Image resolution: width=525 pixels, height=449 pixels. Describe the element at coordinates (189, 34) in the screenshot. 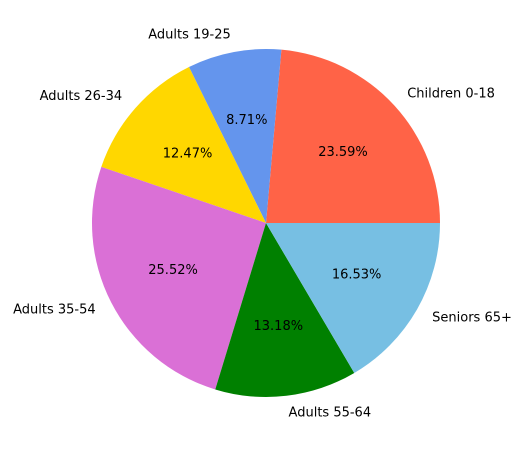

I see `pie-category-label-adults-19-25: Adults 19-25` at that location.